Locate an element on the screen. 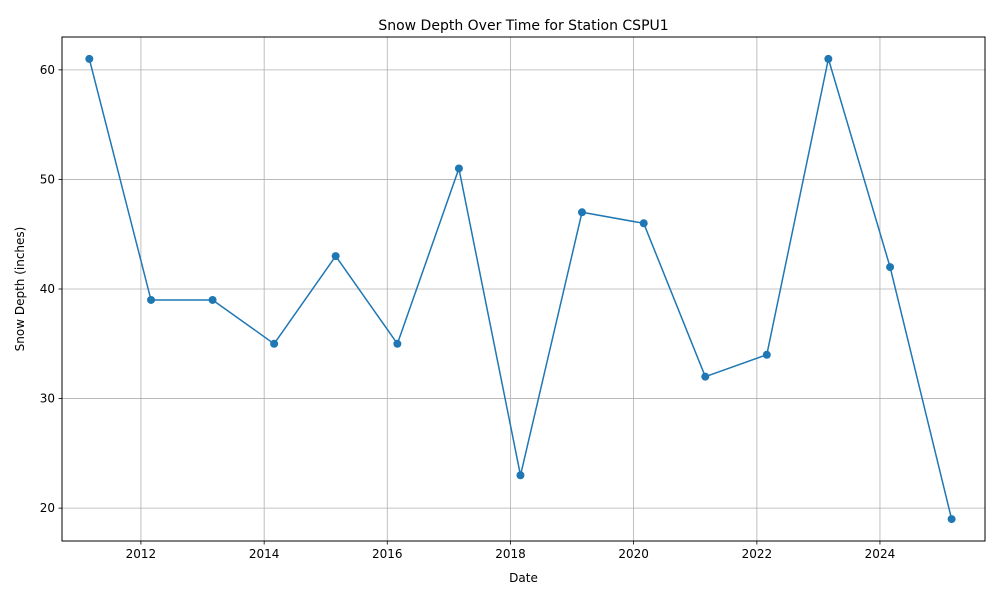 Image resolution: width=1000 pixels, height=600 pixels. x-tick-label: 2020 is located at coordinates (633, 554).